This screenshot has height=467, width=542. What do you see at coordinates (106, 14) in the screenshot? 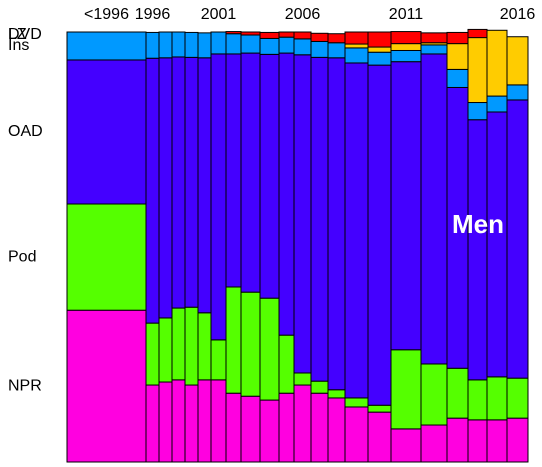
I see `column-label: <1996` at bounding box center [106, 14].